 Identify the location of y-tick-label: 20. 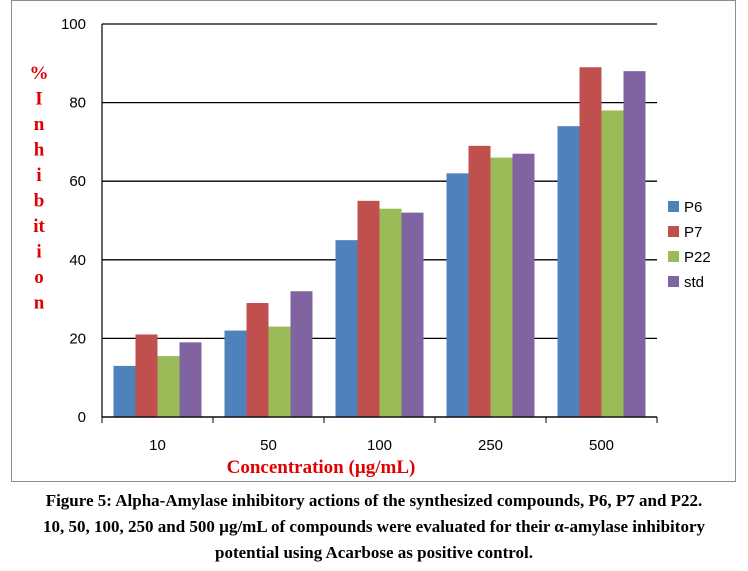
(77, 338).